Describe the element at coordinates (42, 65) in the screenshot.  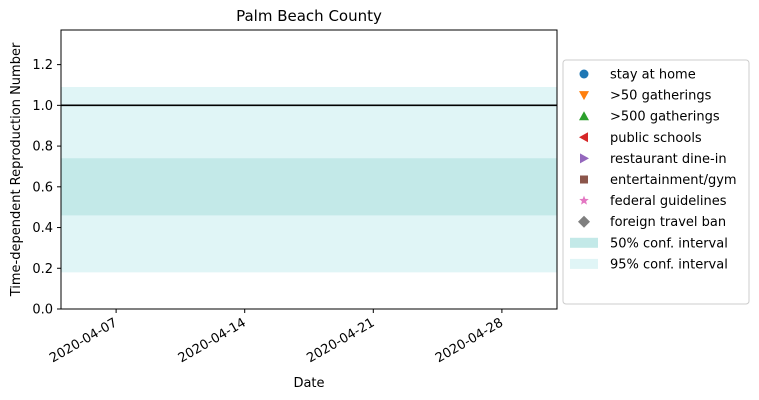
I see `y-tick-label: 1.2` at that location.